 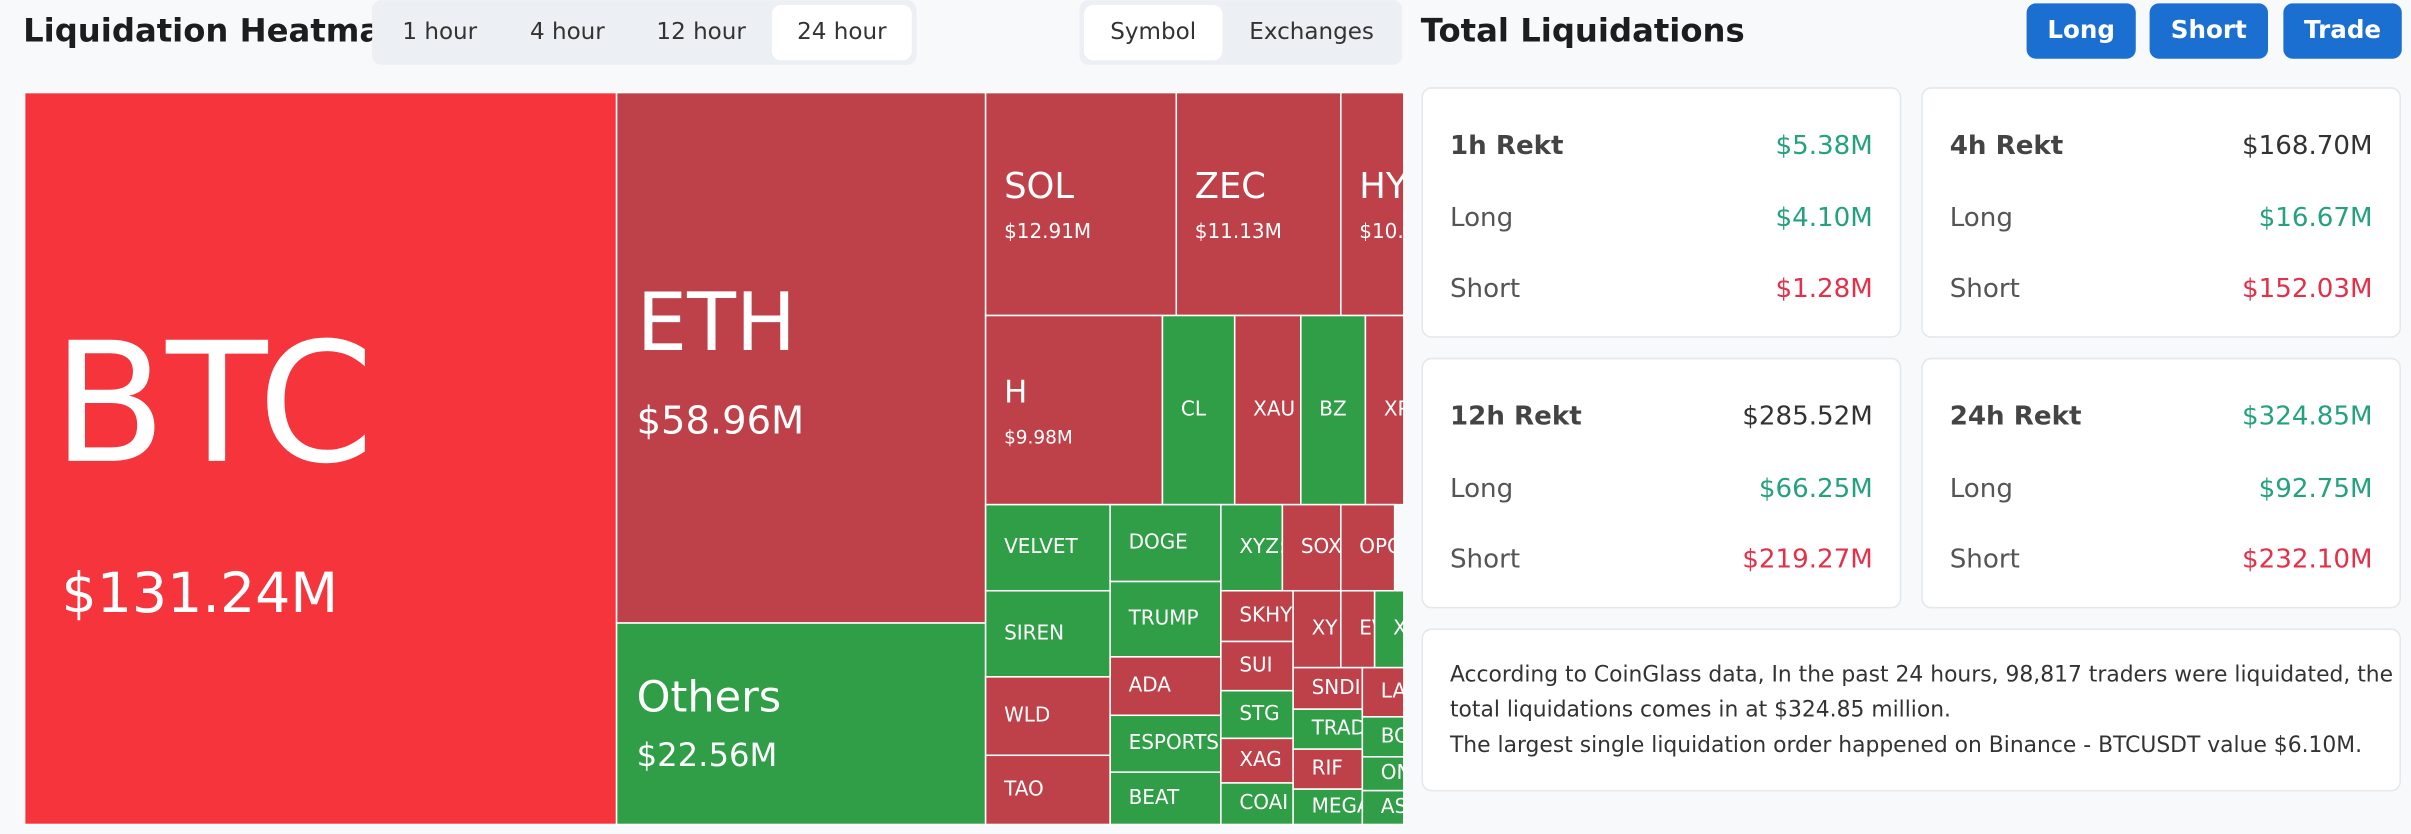 What do you see at coordinates (1394, 409) in the screenshot?
I see `cell-labels: XP` at bounding box center [1394, 409].